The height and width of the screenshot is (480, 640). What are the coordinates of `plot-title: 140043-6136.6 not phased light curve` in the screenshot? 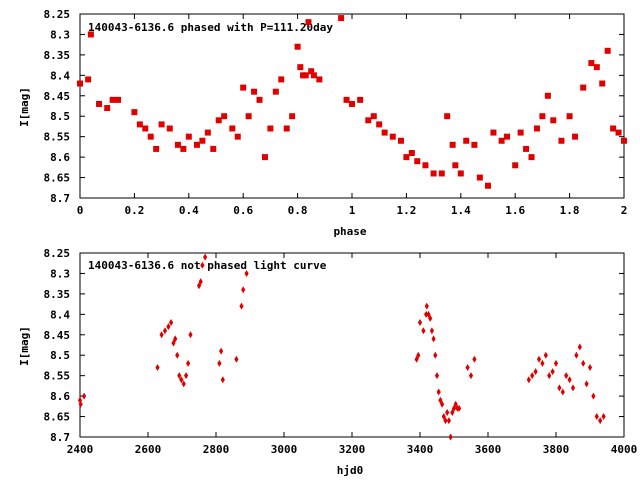 It's located at (207, 265).